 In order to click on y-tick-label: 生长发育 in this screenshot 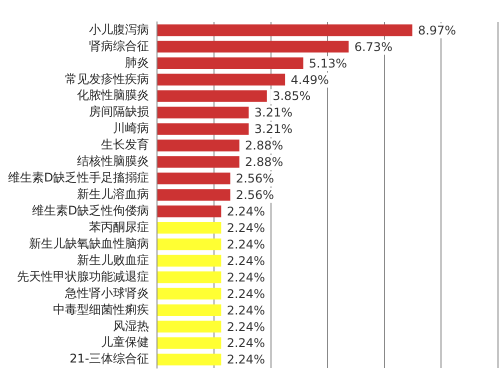, I will do `click(125, 145)`.